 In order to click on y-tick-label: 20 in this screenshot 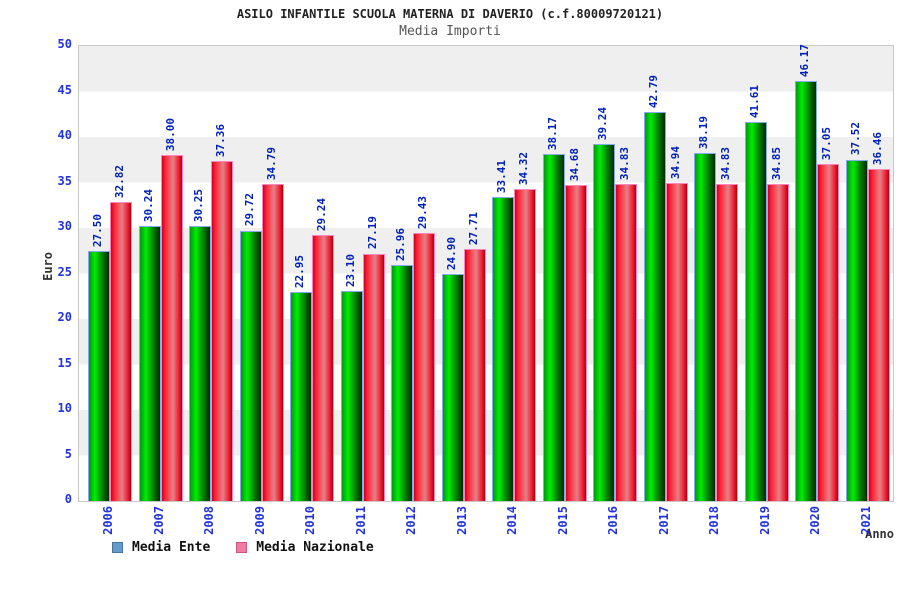, I will do `click(64, 317)`.